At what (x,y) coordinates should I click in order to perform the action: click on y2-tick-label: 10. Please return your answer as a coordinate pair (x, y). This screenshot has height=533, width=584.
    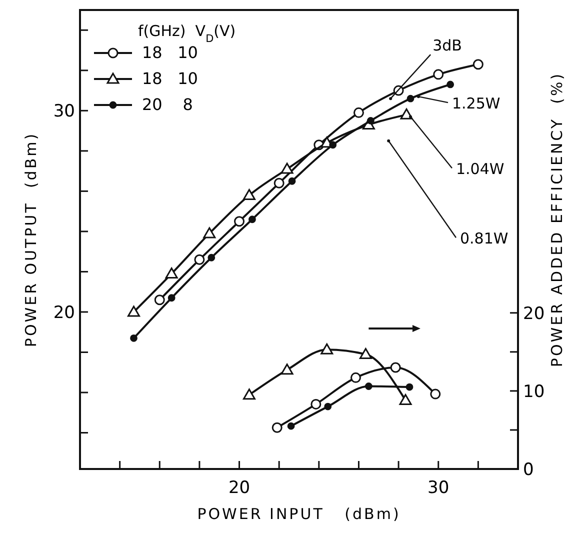
    Looking at the image, I should click on (534, 392).